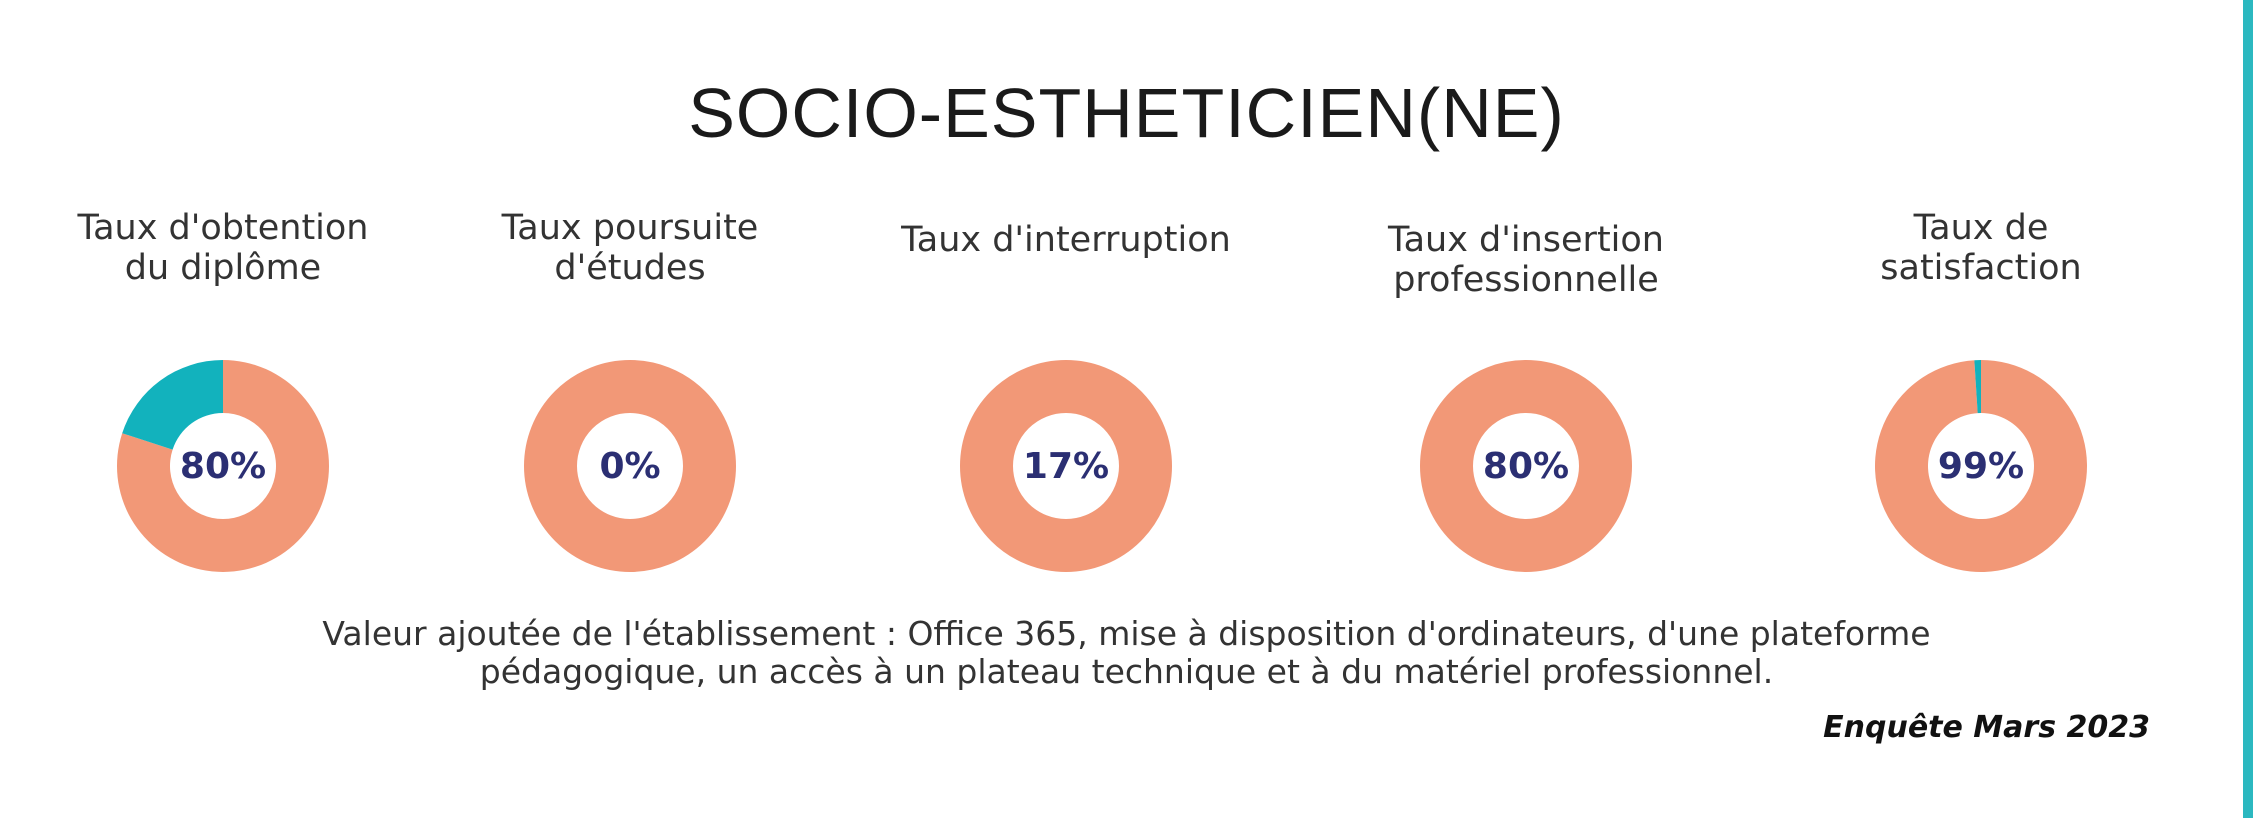  I want to click on page-title: SOCIO-ESTHETICIEN(NE), so click(1126, 113).